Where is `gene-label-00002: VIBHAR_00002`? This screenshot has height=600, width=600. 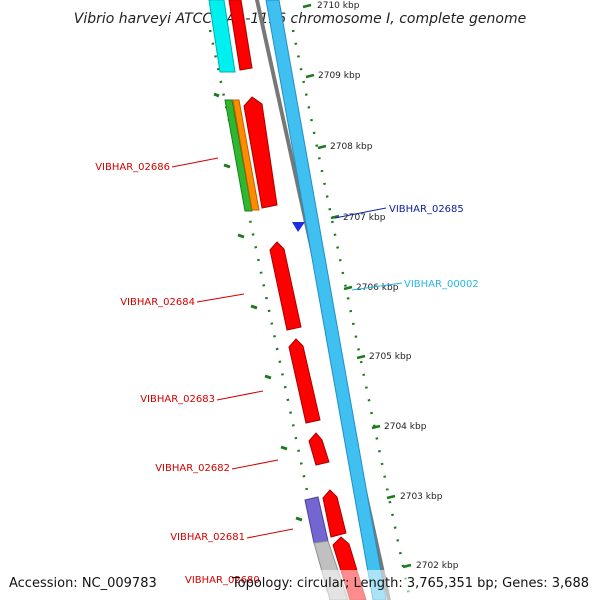 gene-label-00002: VIBHAR_00002 is located at coordinates (441, 284).